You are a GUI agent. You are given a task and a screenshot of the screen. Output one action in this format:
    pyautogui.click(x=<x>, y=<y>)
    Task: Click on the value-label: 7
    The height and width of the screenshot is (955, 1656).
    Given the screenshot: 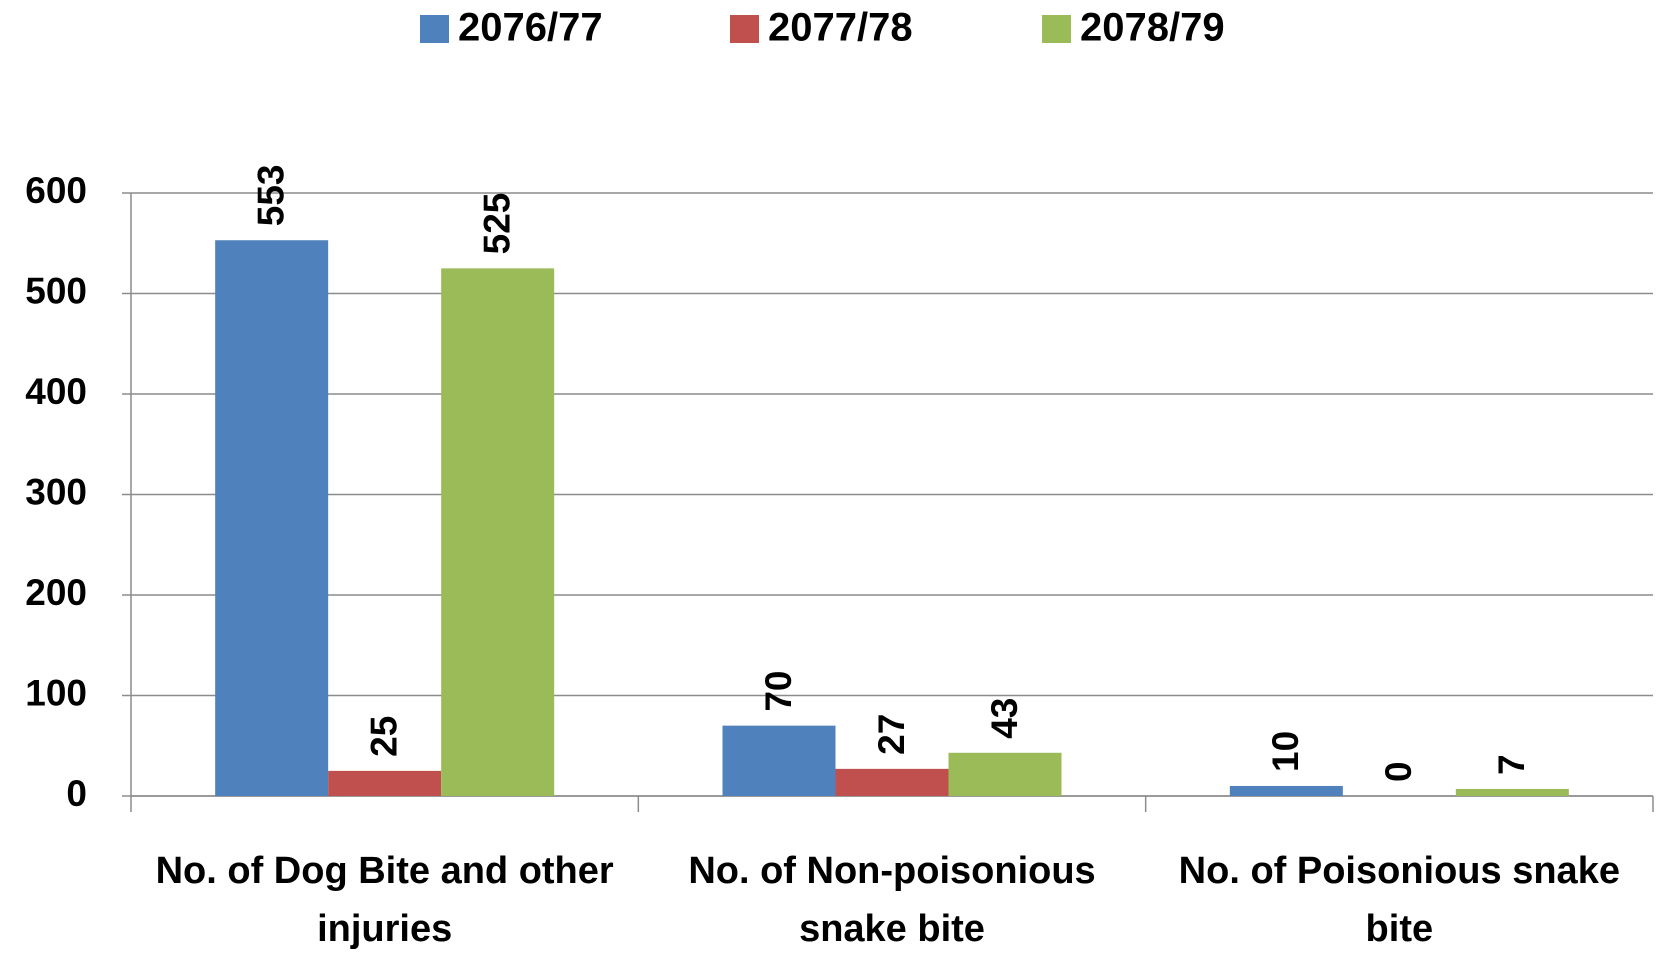 What is the action you would take?
    pyautogui.click(x=1511, y=764)
    